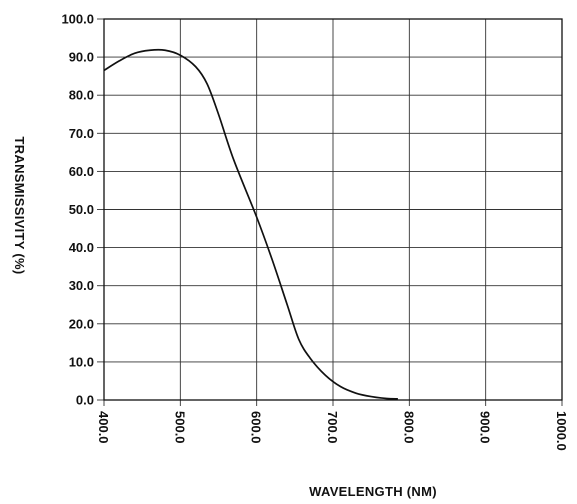 The image size is (577, 504). Describe the element at coordinates (77, 19) in the screenshot. I see `y-tick-label: 100.0` at that location.